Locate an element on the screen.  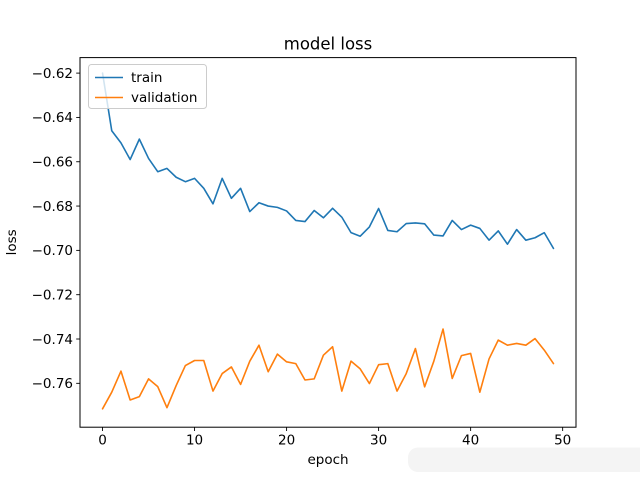
watermark-overlay is located at coordinates (524, 459).